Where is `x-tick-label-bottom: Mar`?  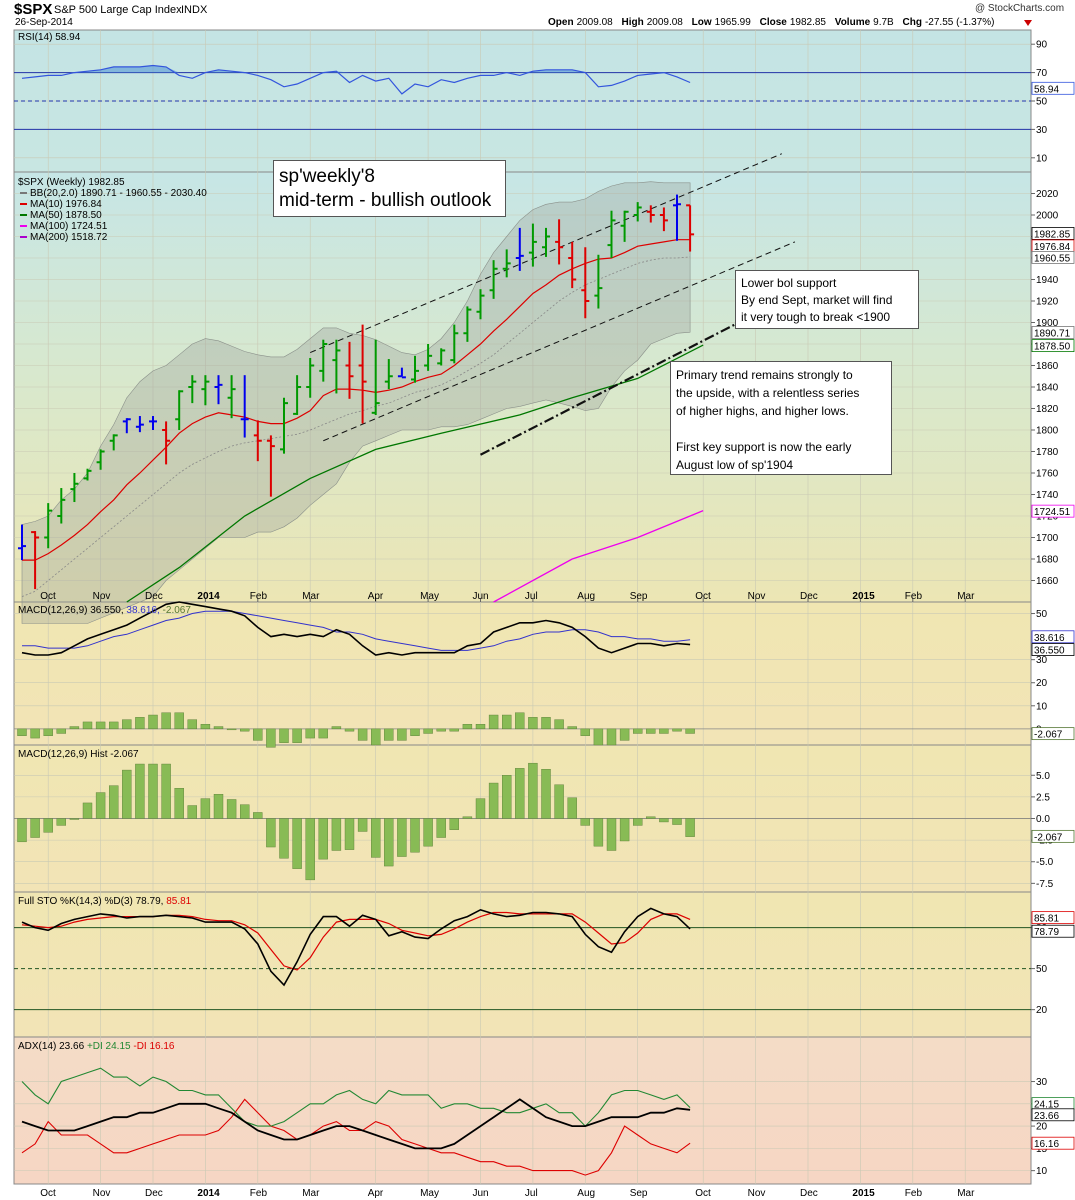
x-tick-label-bottom: Mar is located at coordinates (966, 1193).